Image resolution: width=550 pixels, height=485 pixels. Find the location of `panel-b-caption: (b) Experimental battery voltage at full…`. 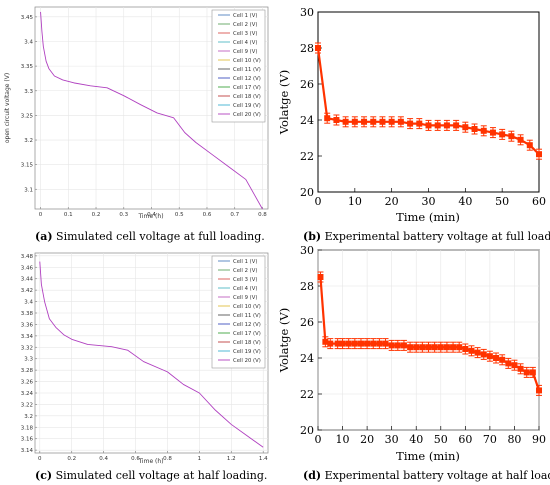

panel-b-caption: (b) Experimental battery voltage at full… is located at coordinates (426, 236).